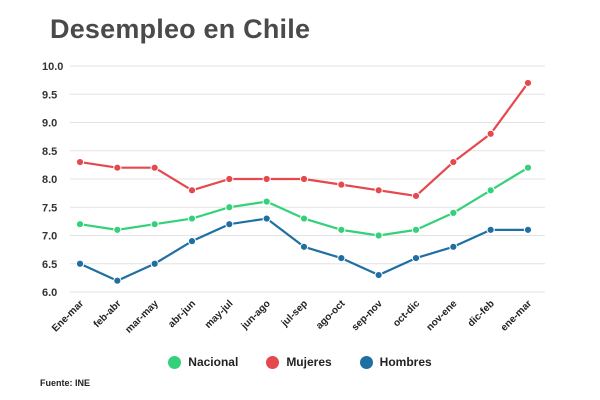  I want to click on legend-item-nacional: Nacional, so click(203, 362).